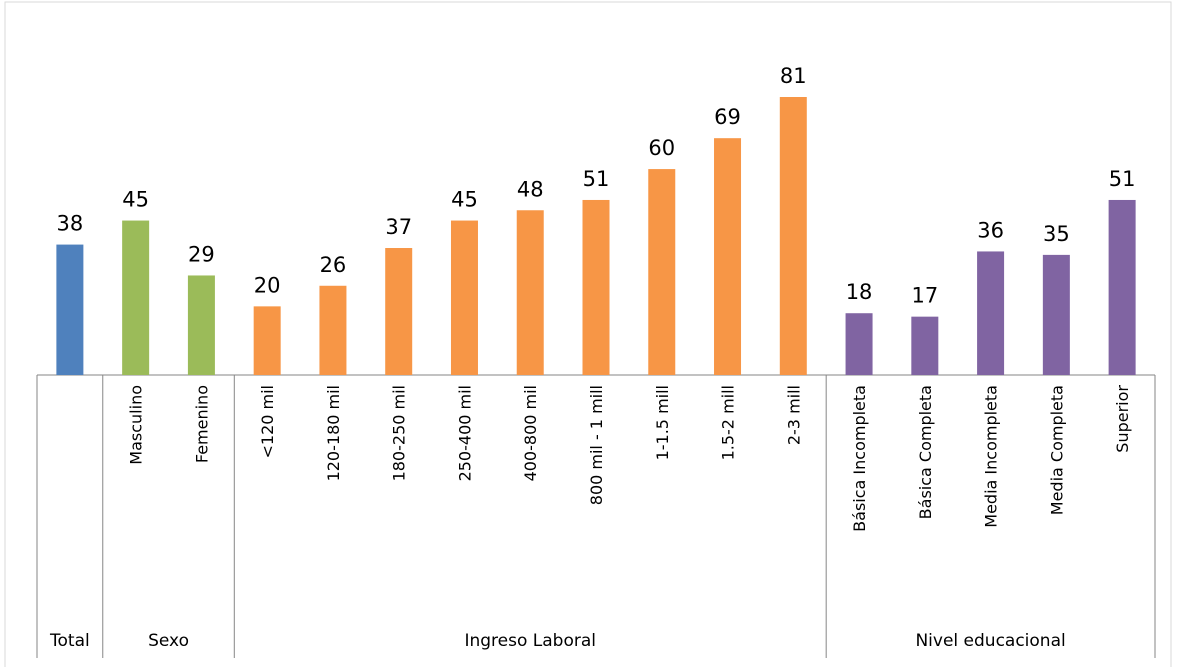  I want to click on group-label: Ingreso Laboral, so click(530, 641).